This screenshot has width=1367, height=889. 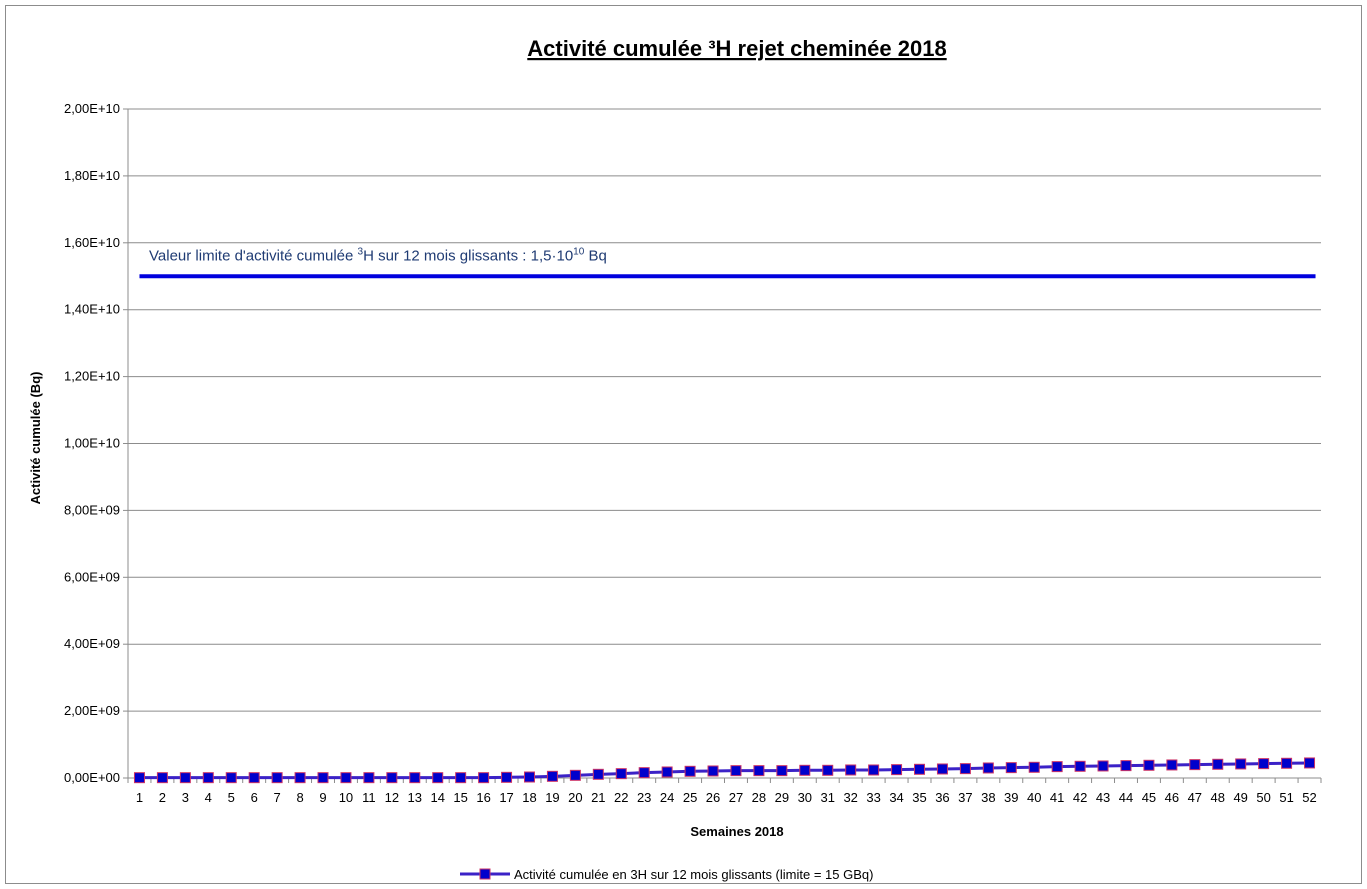 I want to click on x-tick-label: 25, so click(x=690, y=797).